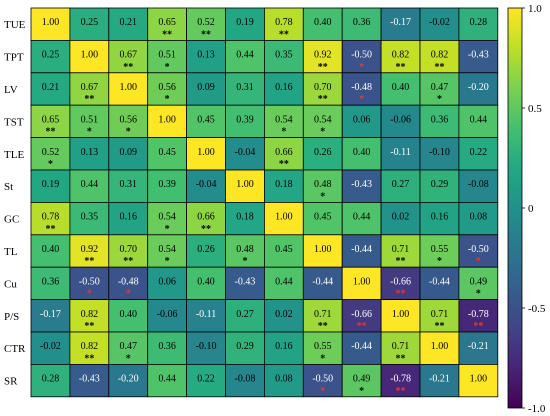 The image size is (550, 416). Describe the element at coordinates (401, 55) in the screenshot. I see `cell-value: 0.82` at that location.